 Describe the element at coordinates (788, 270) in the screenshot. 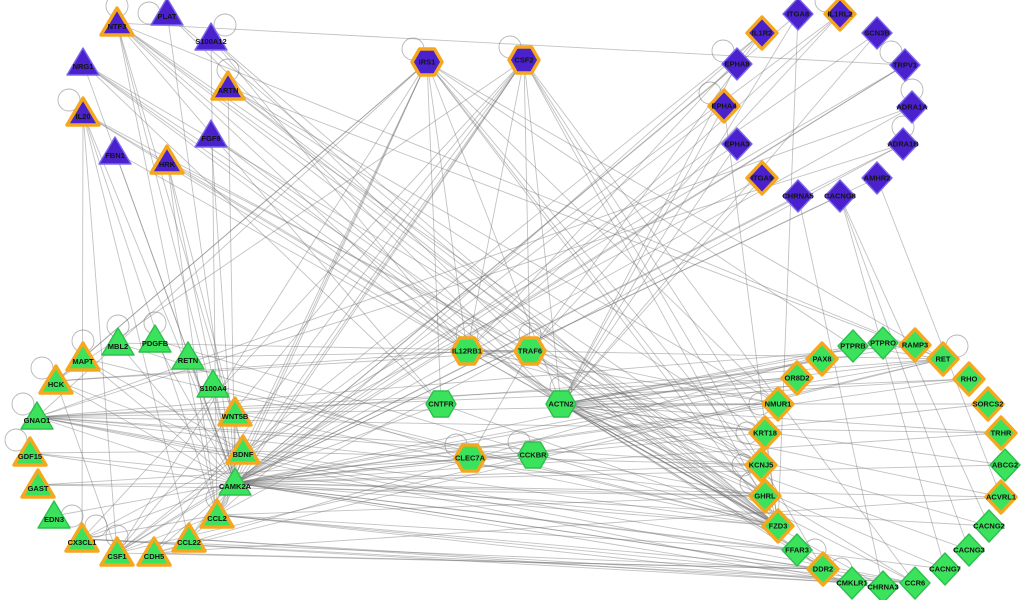

I see `edge-ITGA8-FZD3` at that location.